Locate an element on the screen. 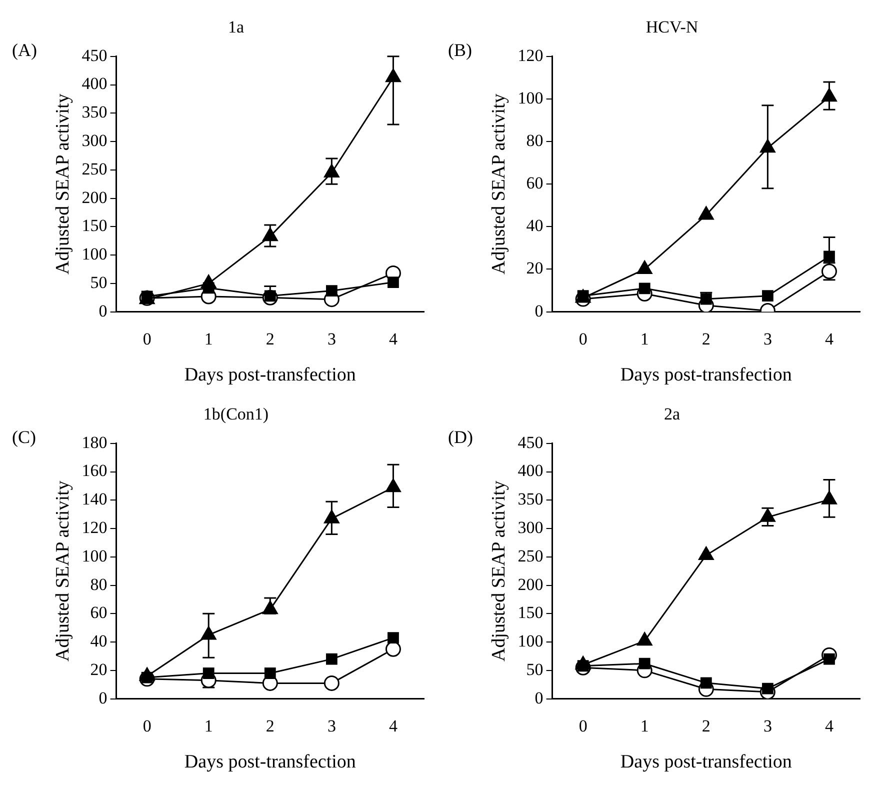 The image size is (885, 786). text: (A) is located at coordinates (24, 50).